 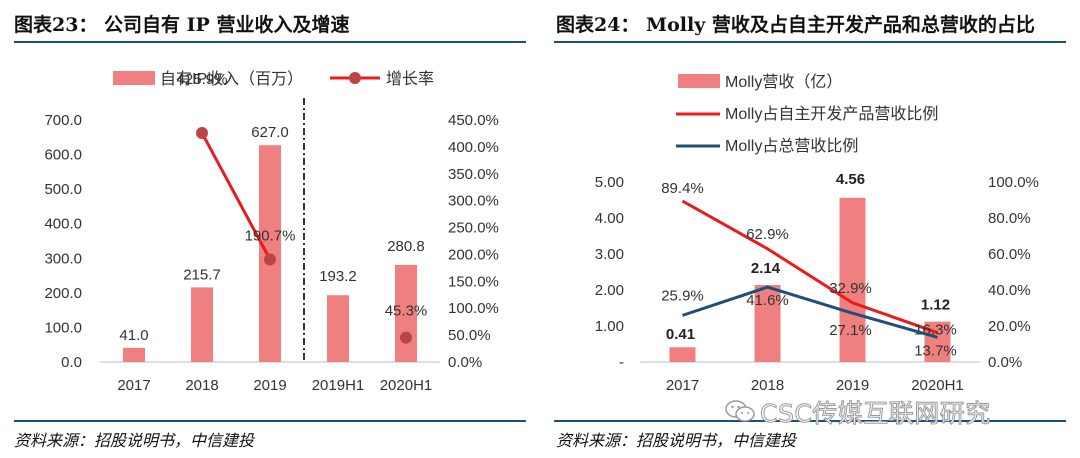 What do you see at coordinates (63, 120) in the screenshot?
I see `left-axis-tick-label: 700.0` at bounding box center [63, 120].